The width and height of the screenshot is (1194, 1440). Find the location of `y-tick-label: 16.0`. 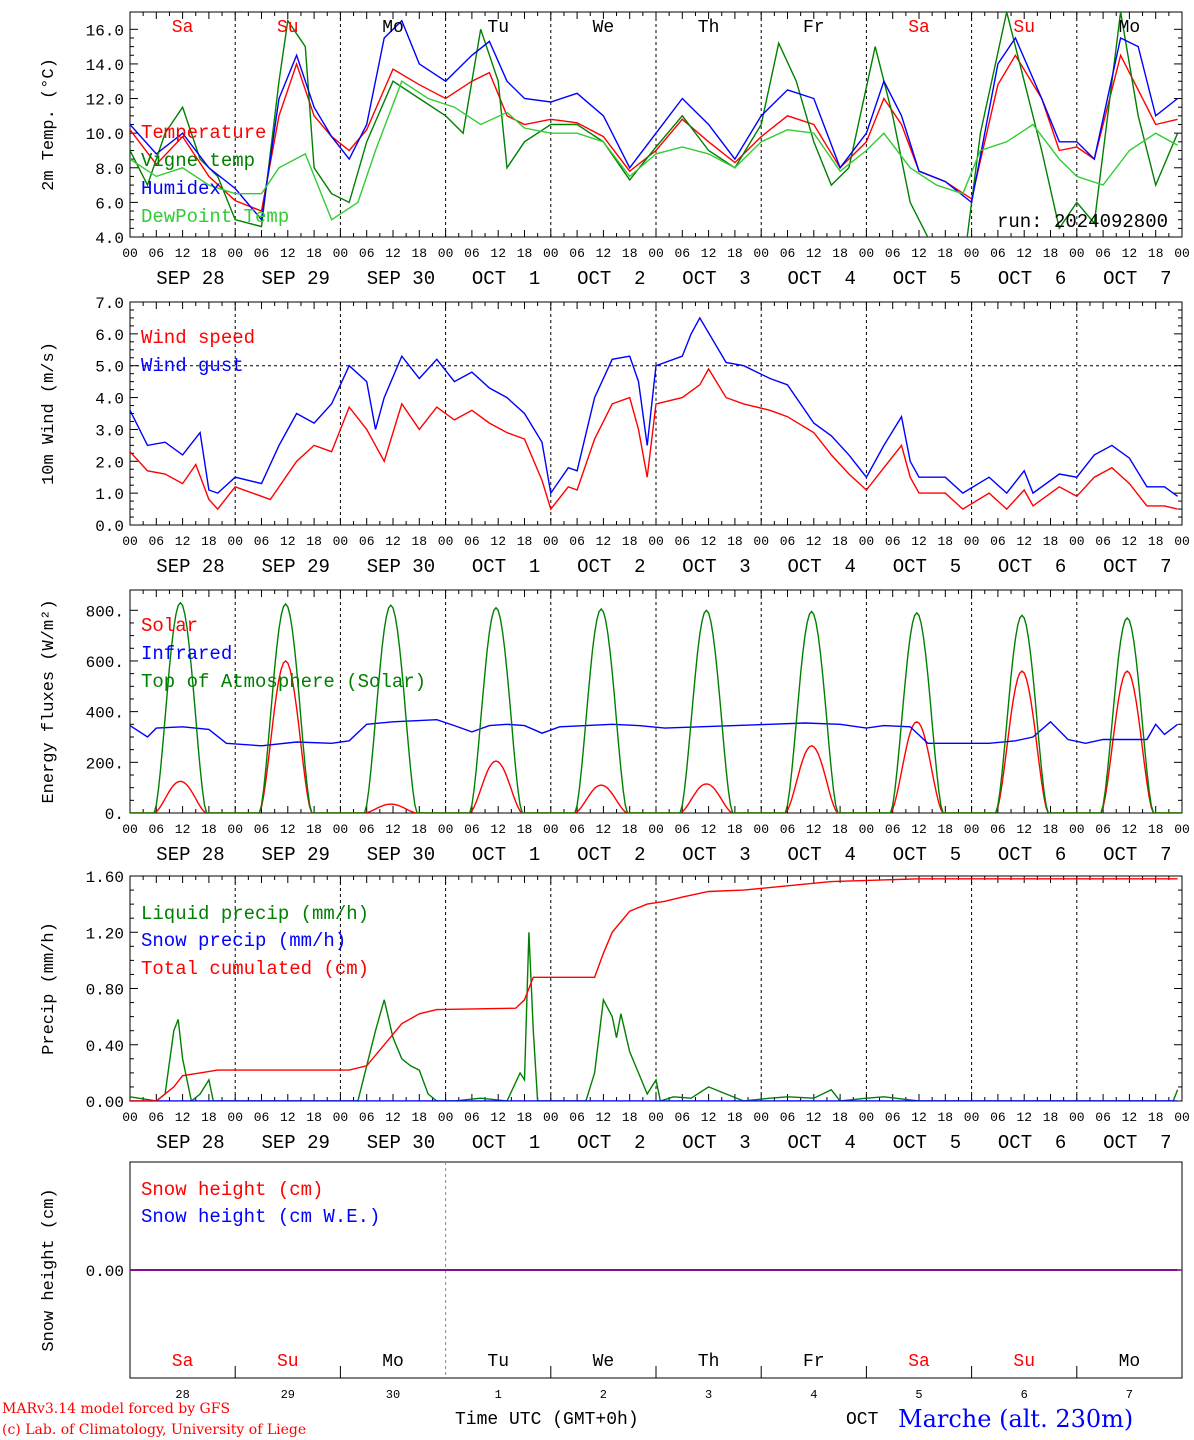

y-tick-label: 16.0 is located at coordinates (105, 31).